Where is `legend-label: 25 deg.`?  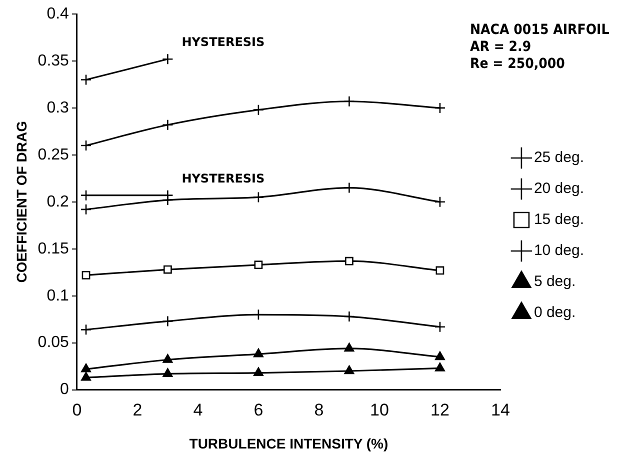 legend-label: 25 deg. is located at coordinates (559, 157).